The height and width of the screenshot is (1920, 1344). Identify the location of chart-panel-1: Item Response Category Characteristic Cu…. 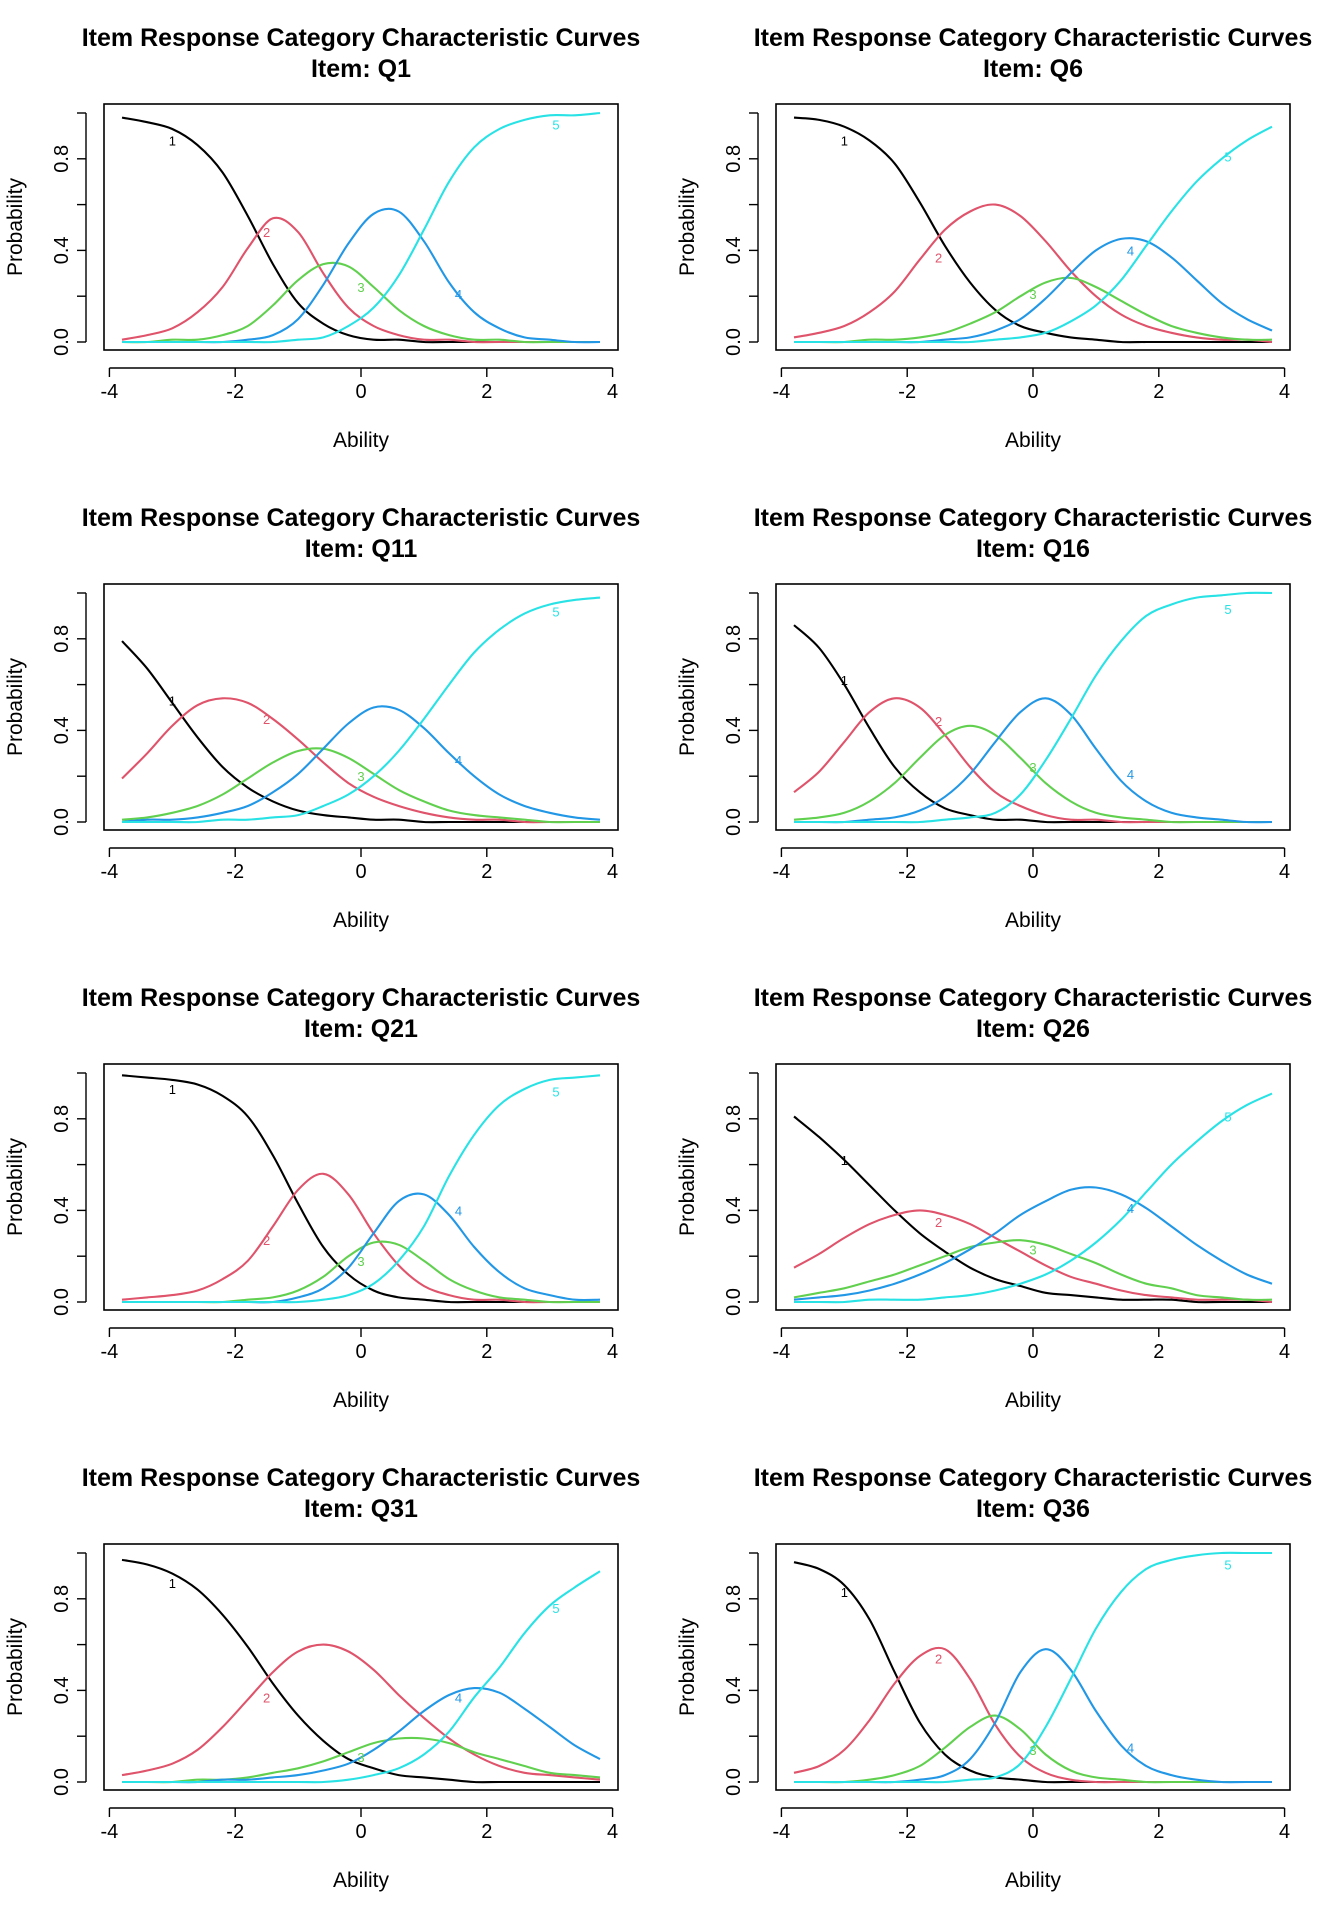
(322, 238).